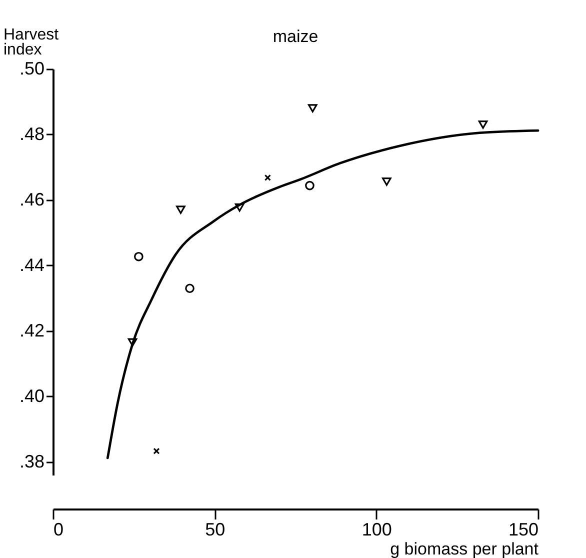  What do you see at coordinates (523, 530) in the screenshot?
I see `x-tick-label: 150` at bounding box center [523, 530].